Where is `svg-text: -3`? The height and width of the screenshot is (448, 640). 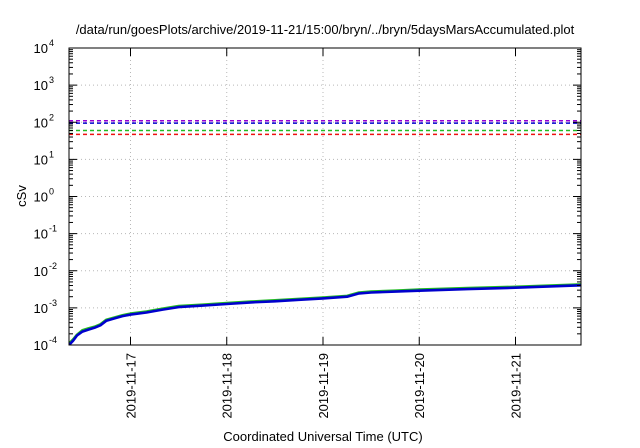
svg-text: -3 is located at coordinates (53, 303).